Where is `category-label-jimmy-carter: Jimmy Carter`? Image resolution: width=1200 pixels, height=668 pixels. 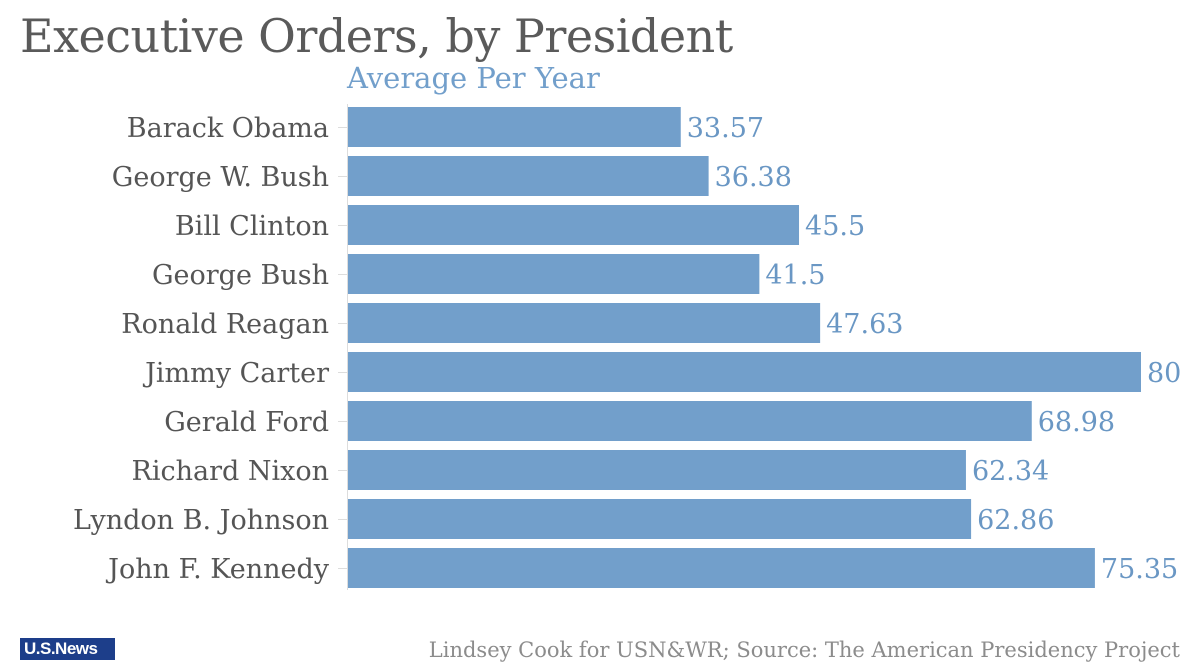 category-label-jimmy-carter: Jimmy Carter is located at coordinates (235, 373).